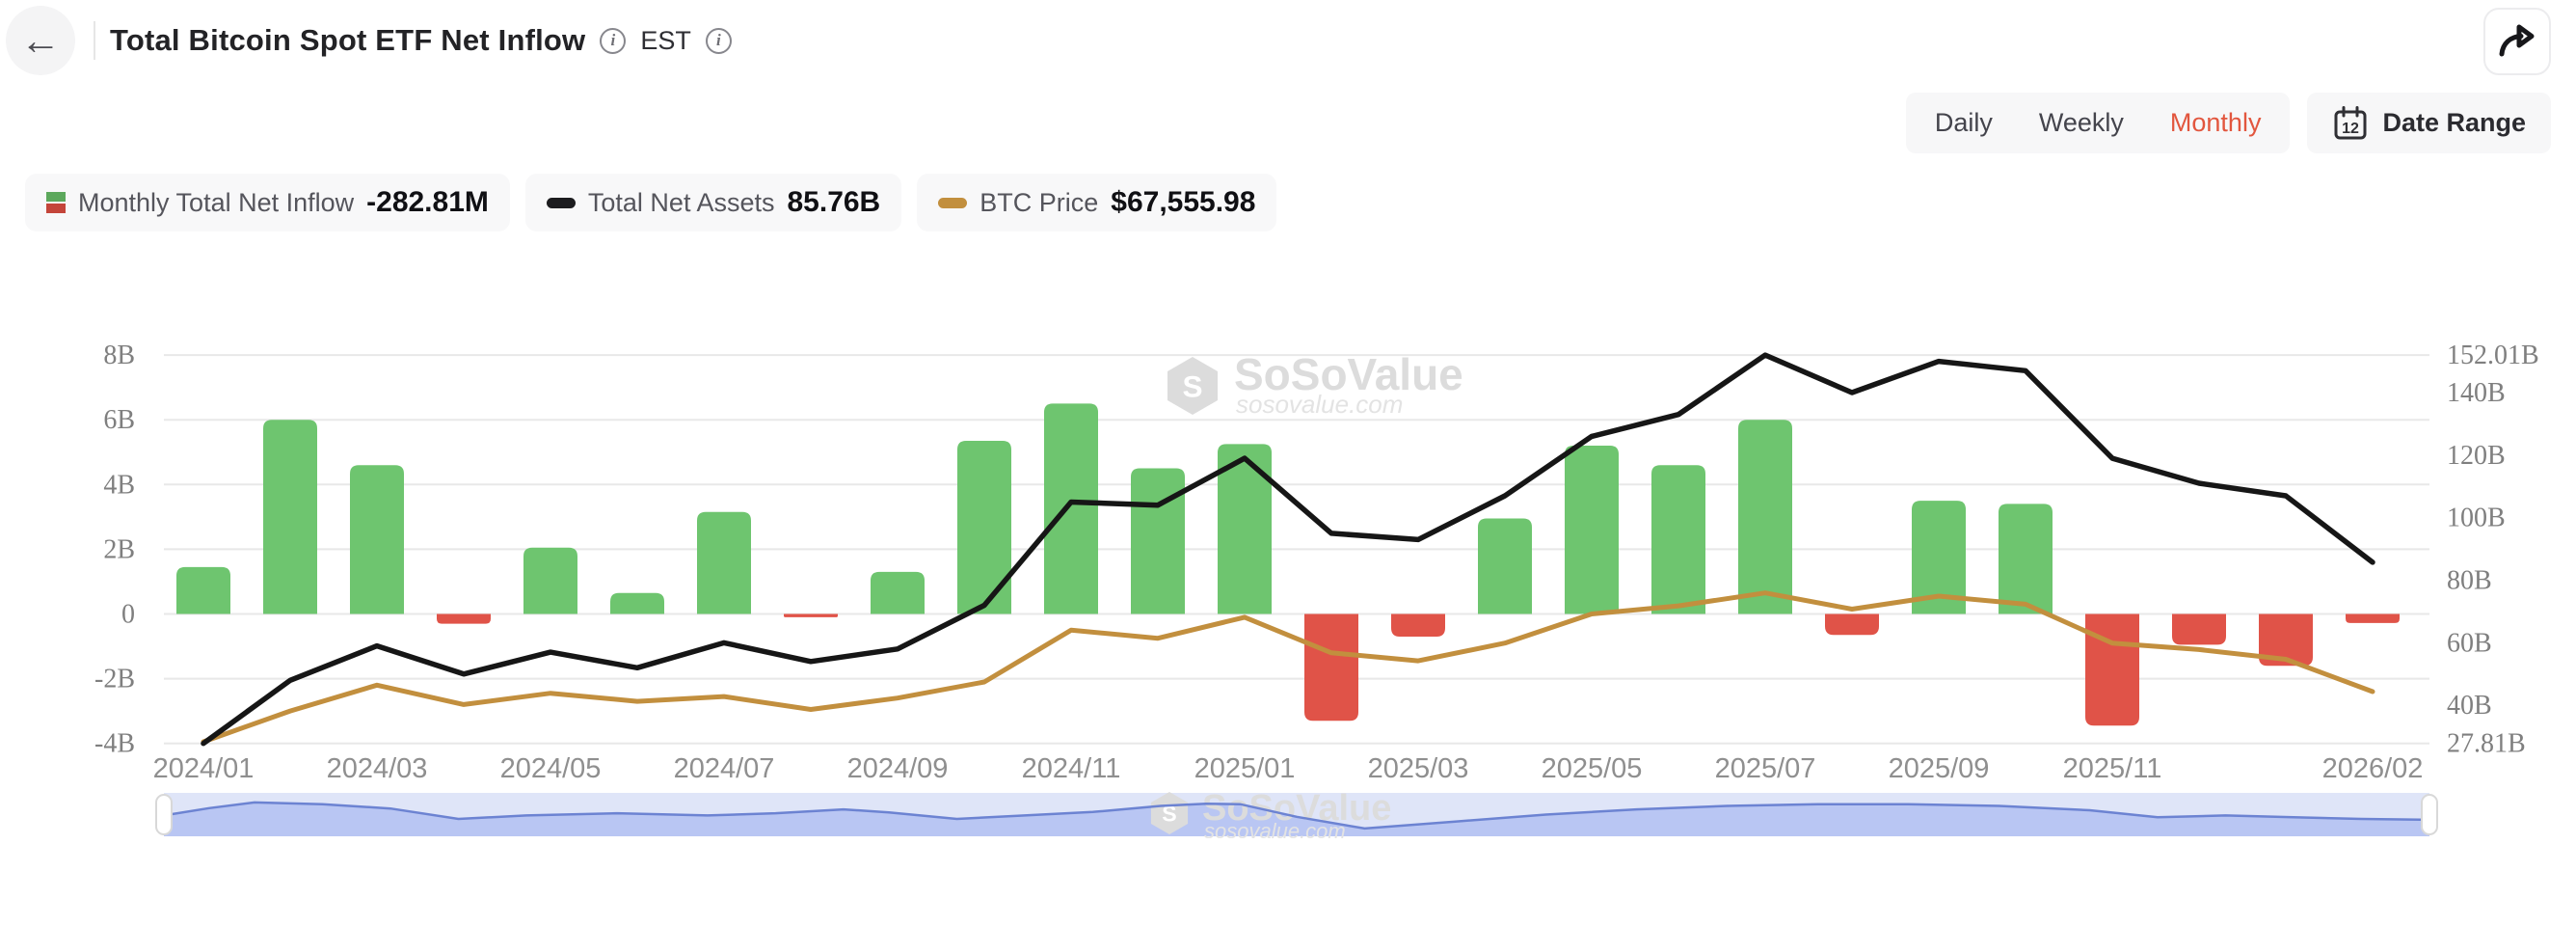 Image resolution: width=2576 pixels, height=926 pixels. I want to click on bar-2025/01, so click(1245, 529).